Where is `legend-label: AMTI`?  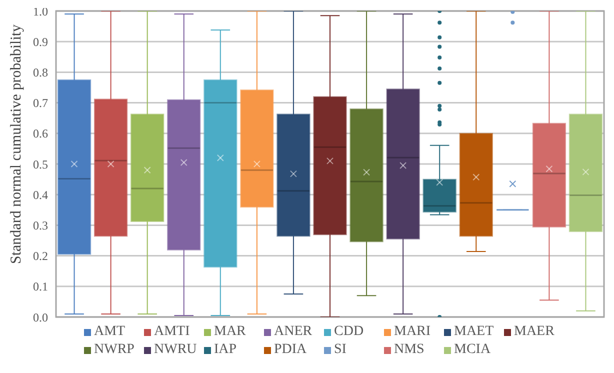
legend-label: AMTI is located at coordinates (172, 332).